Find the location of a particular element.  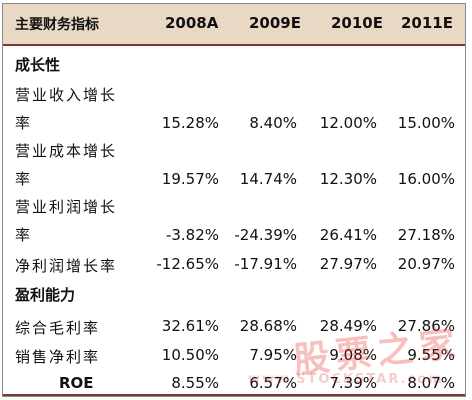

row-label-net-profit-growth: 净利润增长率 is located at coordinates (66, 266).